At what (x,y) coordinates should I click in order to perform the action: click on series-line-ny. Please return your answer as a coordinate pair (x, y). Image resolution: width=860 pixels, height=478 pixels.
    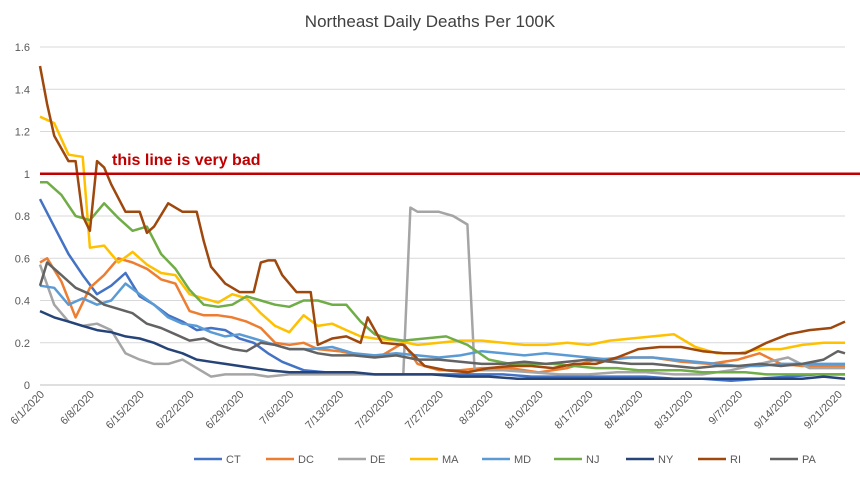
    Looking at the image, I should click on (442, 344).